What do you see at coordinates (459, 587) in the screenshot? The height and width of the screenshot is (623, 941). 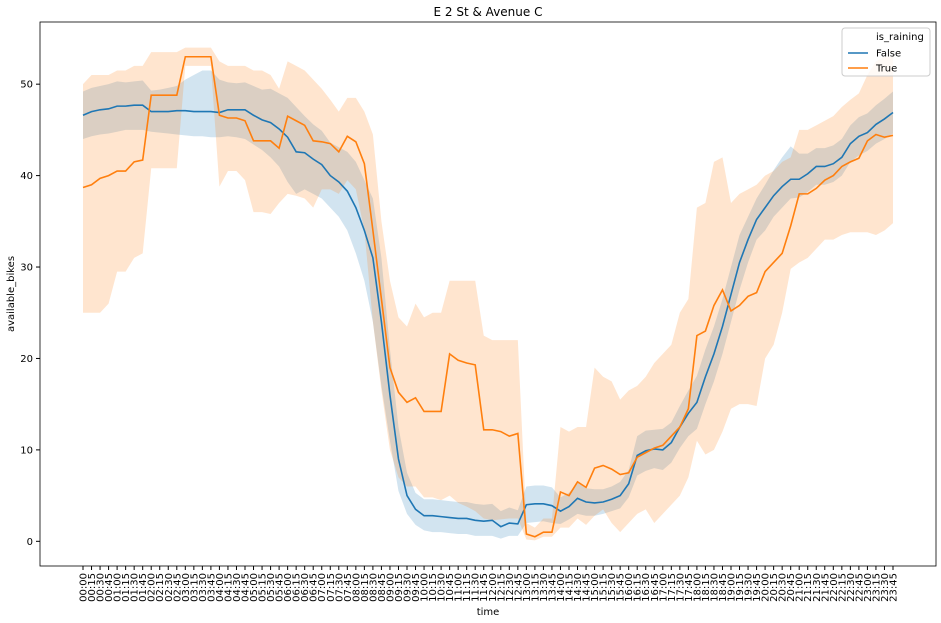 I see `x-tick-label: 11:00` at bounding box center [459, 587].